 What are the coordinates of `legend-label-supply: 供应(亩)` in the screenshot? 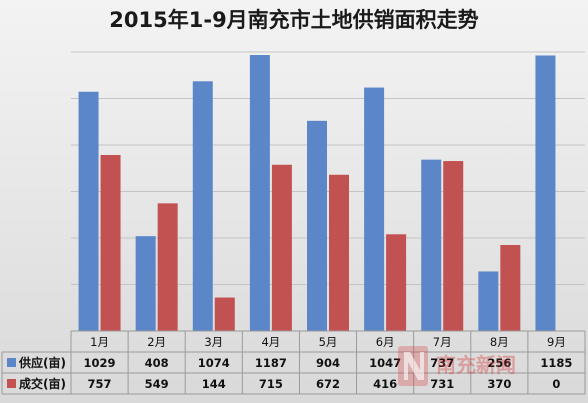 It's located at (42, 362).